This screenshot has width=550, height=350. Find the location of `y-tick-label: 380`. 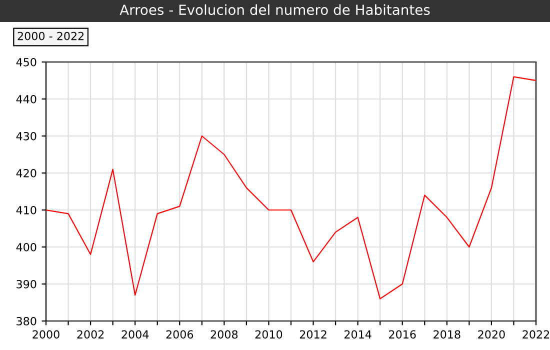

y-tick-label: 380 is located at coordinates (26, 321).